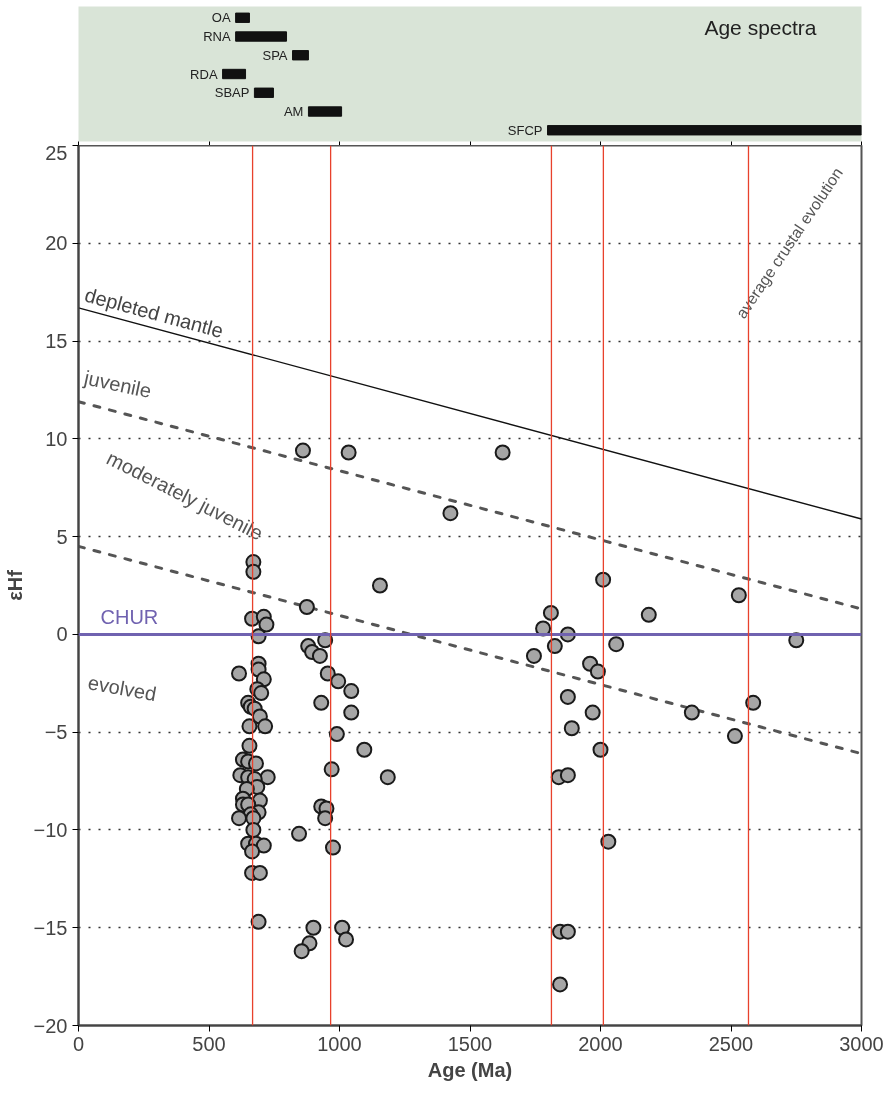  What do you see at coordinates (117, 384) in the screenshot?
I see `annotation: juvenile` at bounding box center [117, 384].